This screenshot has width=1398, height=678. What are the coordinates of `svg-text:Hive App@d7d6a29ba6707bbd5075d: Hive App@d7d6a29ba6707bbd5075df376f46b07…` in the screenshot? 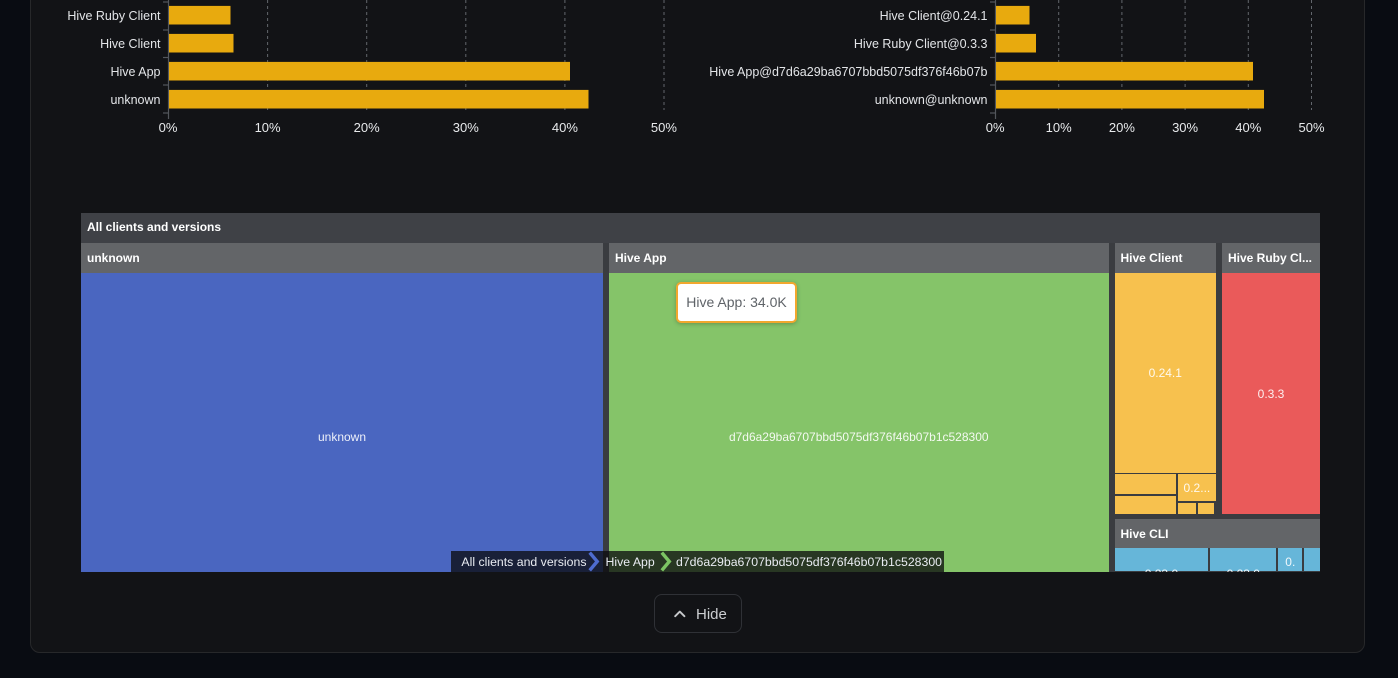 It's located at (848, 72).